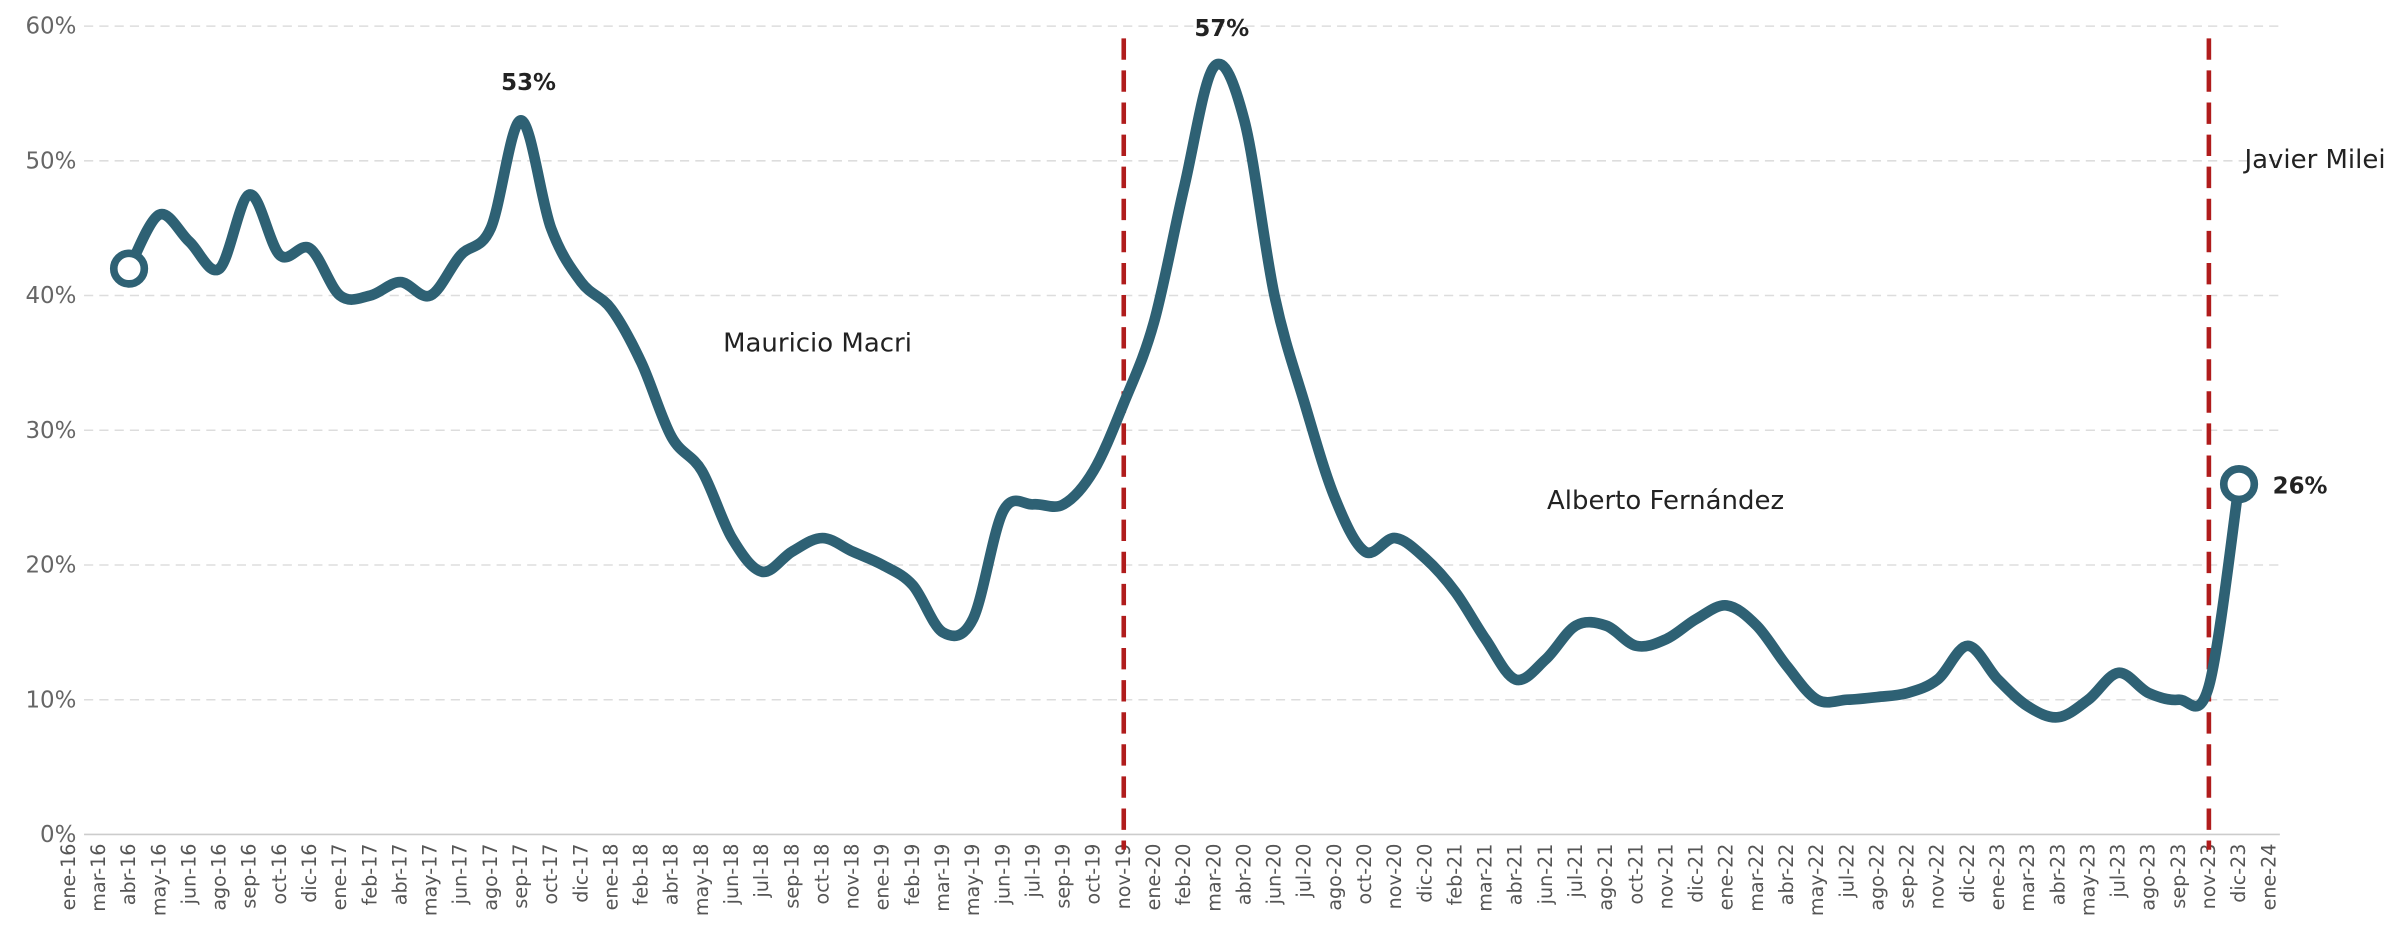  What do you see at coordinates (1937, 877) in the screenshot?
I see `x-tick-label: nov-22` at bounding box center [1937, 877].